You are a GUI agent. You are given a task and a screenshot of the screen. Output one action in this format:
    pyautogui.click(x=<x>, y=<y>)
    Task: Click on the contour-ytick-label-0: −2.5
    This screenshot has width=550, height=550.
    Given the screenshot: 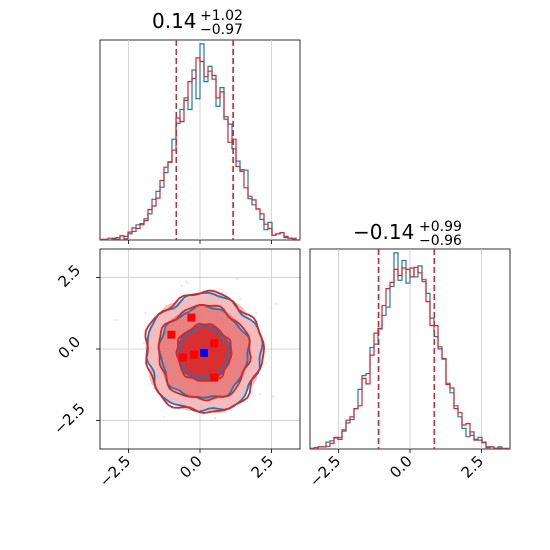 What is the action you would take?
    pyautogui.click(x=69, y=419)
    